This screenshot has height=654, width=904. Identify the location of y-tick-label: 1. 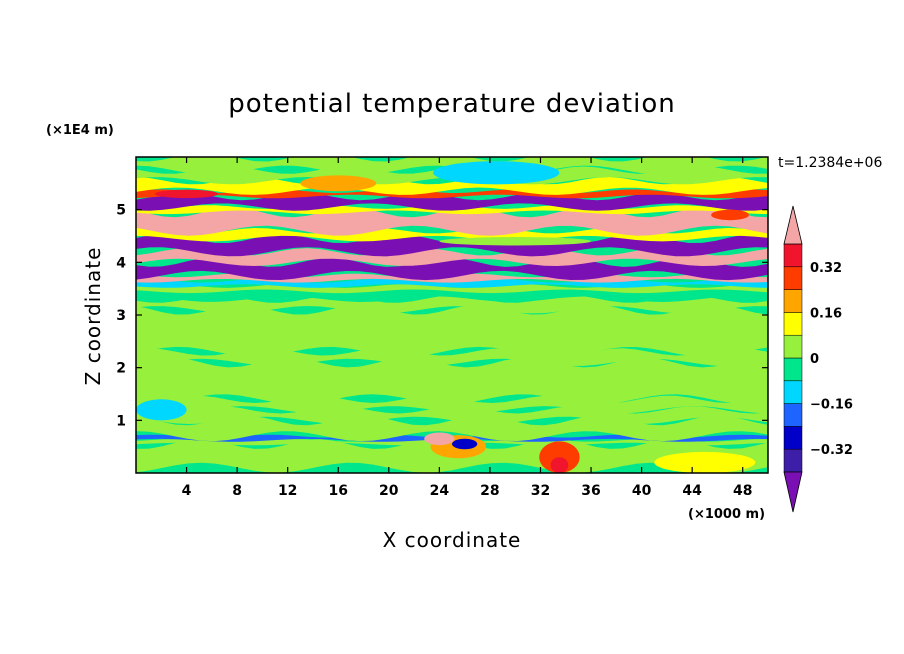
(121, 421).